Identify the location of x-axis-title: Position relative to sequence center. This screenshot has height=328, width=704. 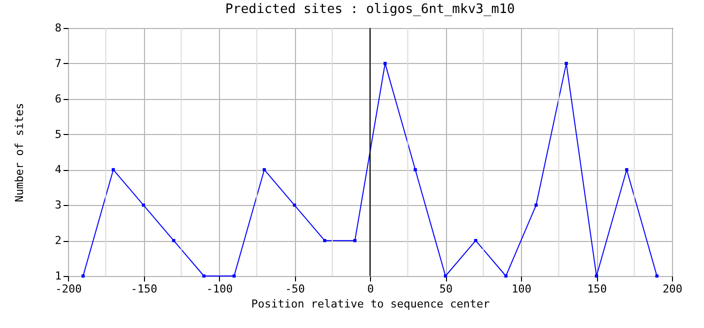
(370, 304).